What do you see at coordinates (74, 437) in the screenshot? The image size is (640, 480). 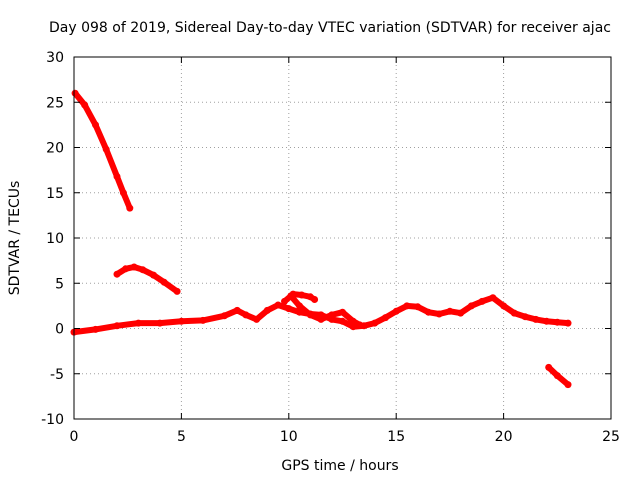 I see `x-tick-label: 0` at bounding box center [74, 437].